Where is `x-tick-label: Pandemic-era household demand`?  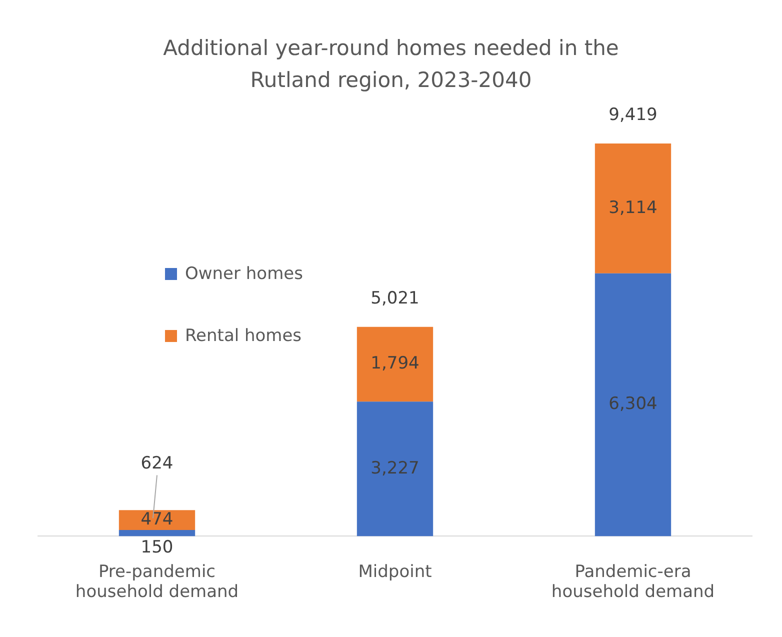
x-tick-label: Pandemic-era household demand is located at coordinates (633, 582).